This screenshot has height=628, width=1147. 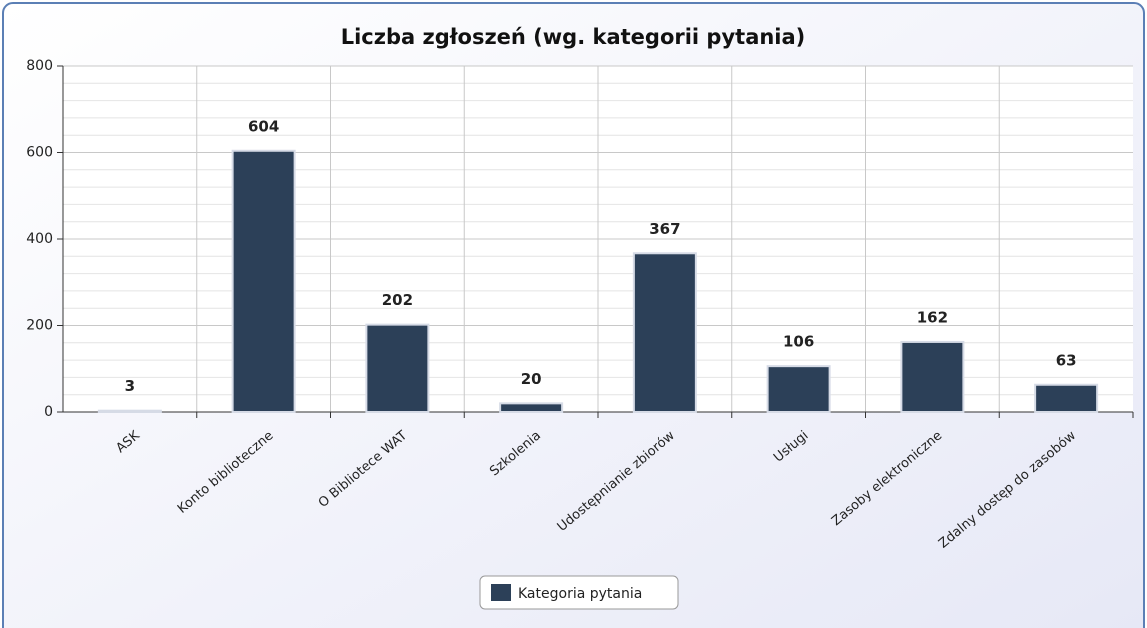 I want to click on y-tick-label: 400, so click(x=39, y=239).